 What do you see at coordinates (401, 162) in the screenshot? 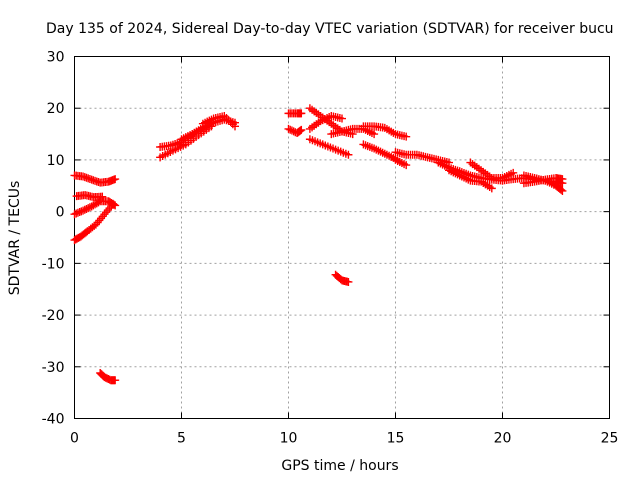
I see `series-track-t` at bounding box center [401, 162].